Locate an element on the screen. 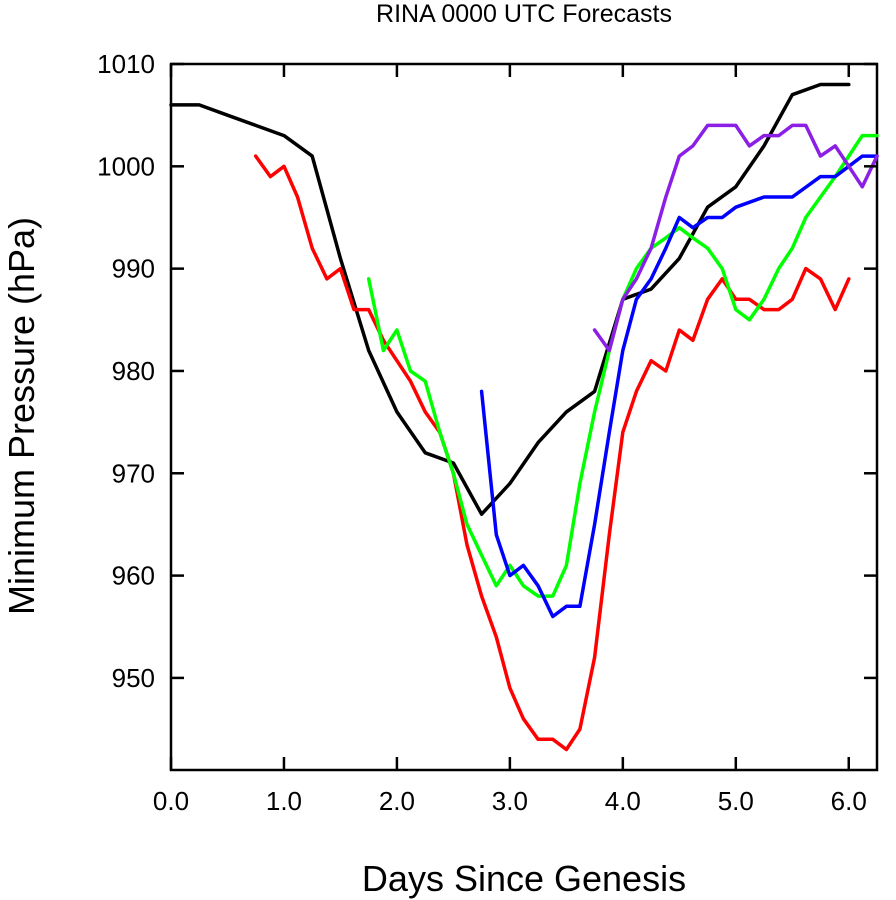 This screenshot has height=900, width=896. y-tick-label: 970 is located at coordinates (133, 473).